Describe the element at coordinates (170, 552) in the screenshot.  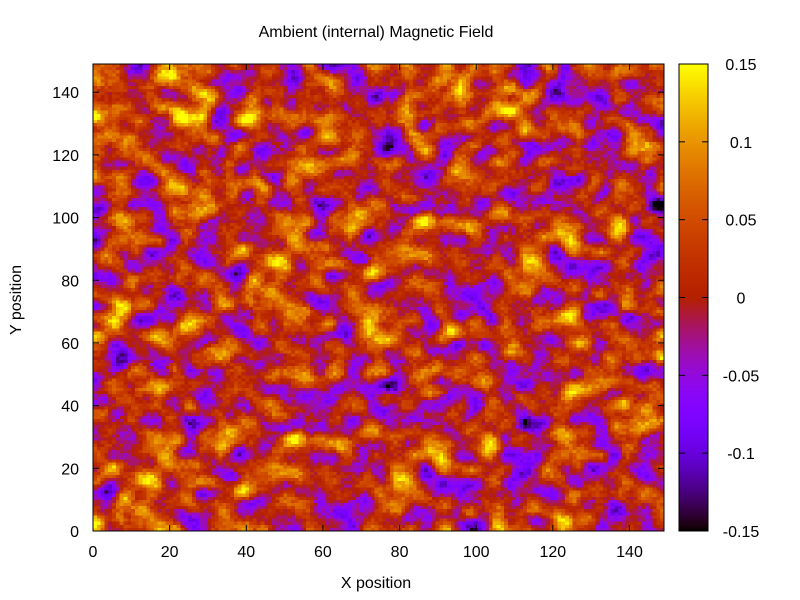
I see `x-tick-label: 20` at that location.